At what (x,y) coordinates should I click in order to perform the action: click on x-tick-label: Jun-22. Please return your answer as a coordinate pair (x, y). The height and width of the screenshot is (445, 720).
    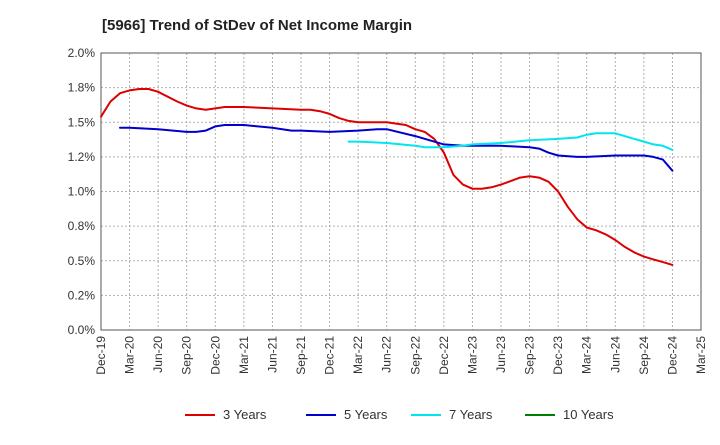
    Looking at the image, I should click on (387, 354).